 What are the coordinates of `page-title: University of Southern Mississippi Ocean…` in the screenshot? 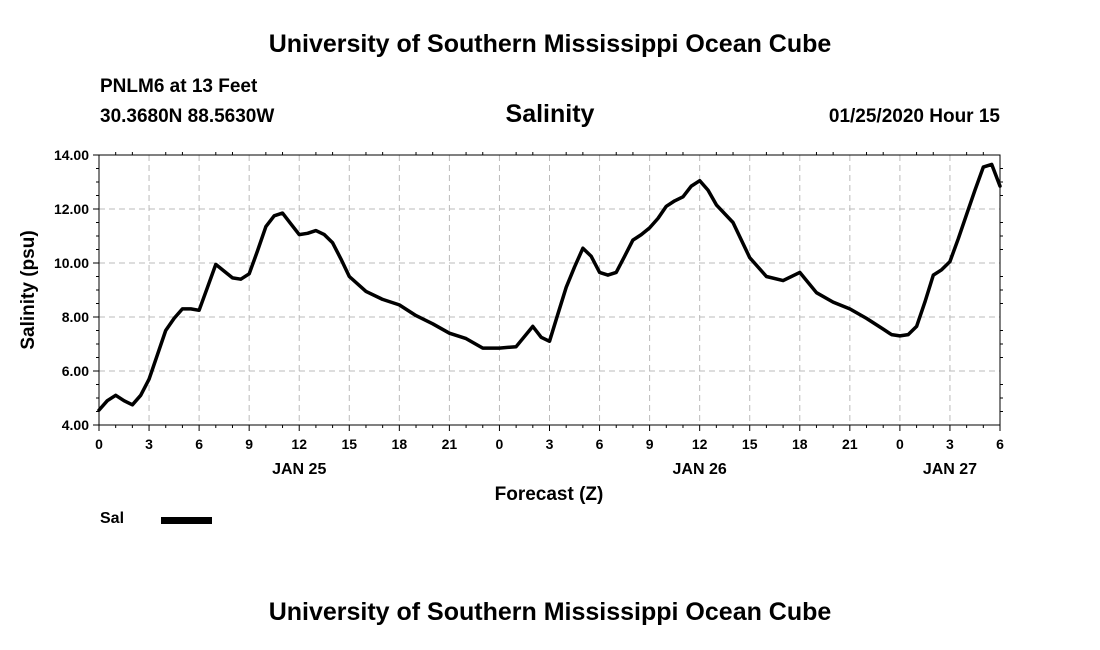 It's located at (550, 44).